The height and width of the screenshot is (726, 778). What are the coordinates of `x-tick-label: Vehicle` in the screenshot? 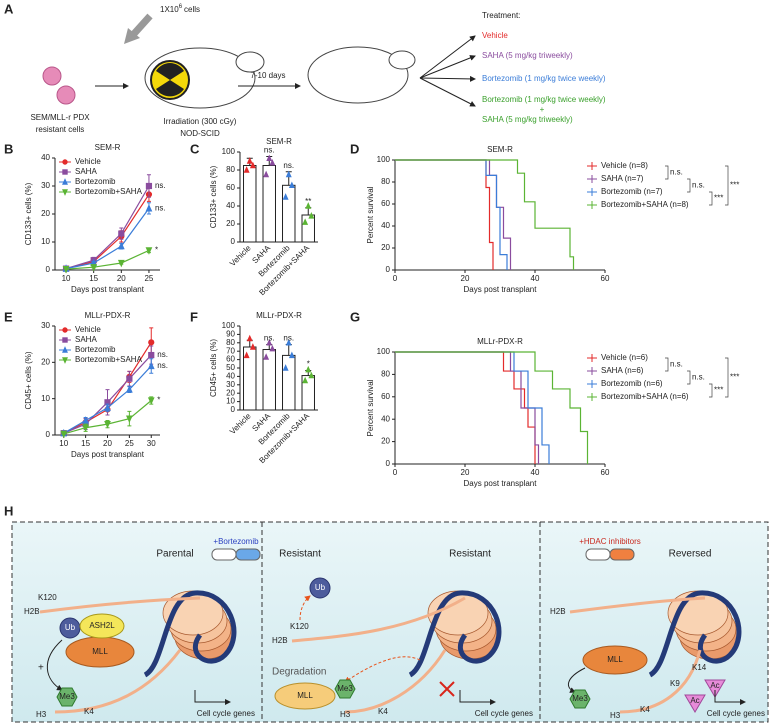 It's located at (240, 423).